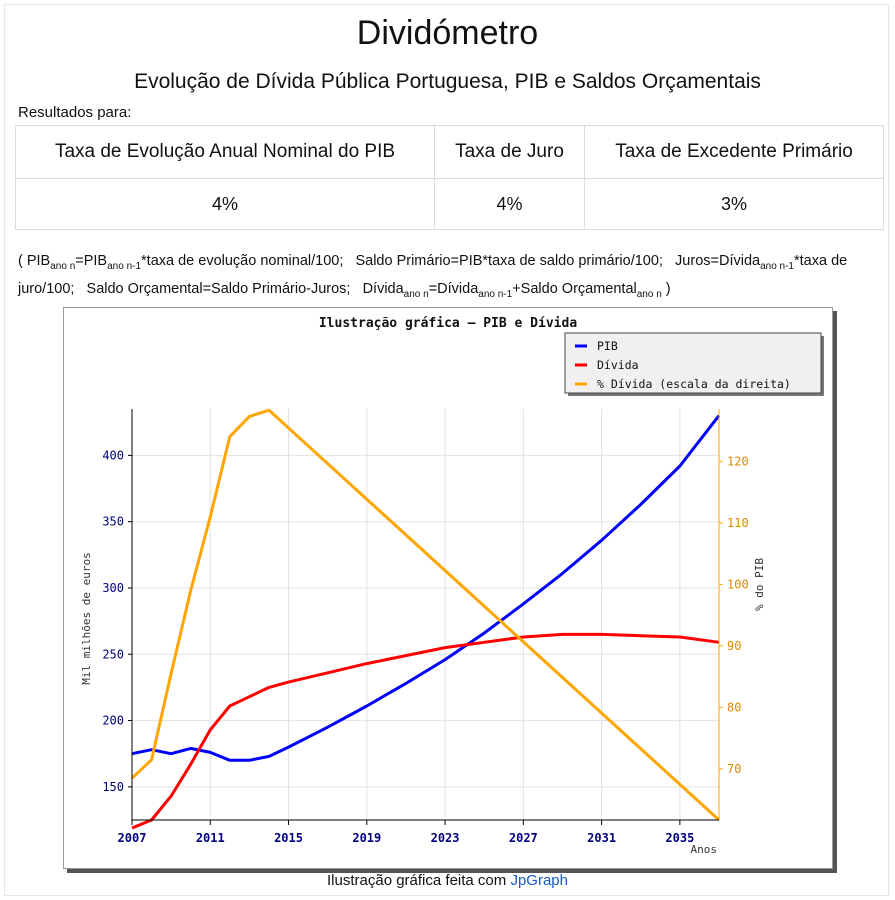  I want to click on y2-tick-label: 100, so click(738, 584).